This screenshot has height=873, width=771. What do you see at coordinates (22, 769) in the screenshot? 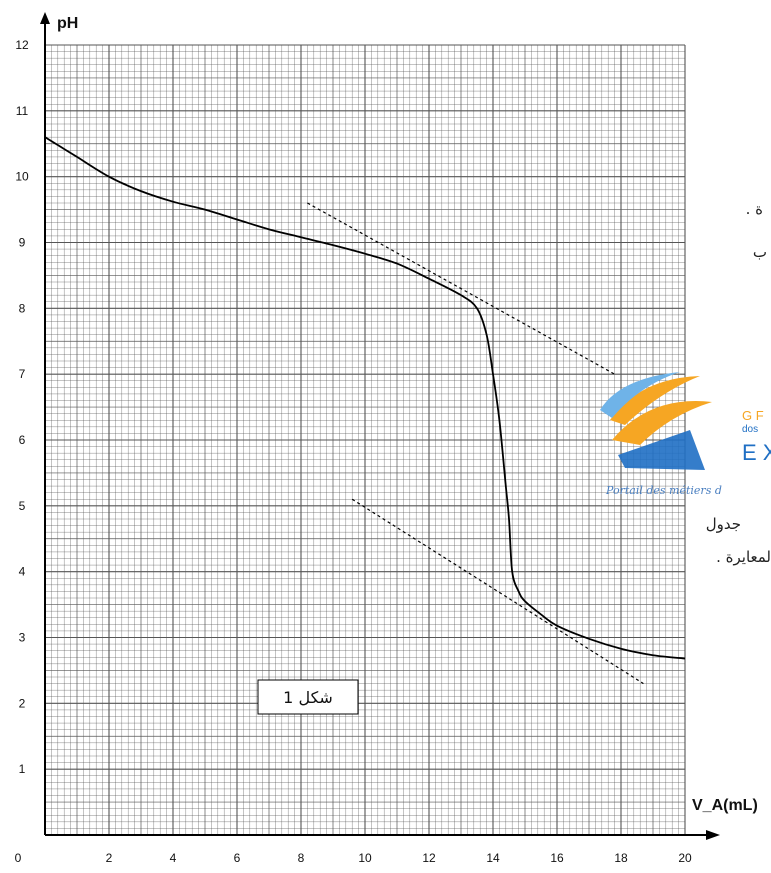
I see `y-tick-label: 1` at bounding box center [22, 769].